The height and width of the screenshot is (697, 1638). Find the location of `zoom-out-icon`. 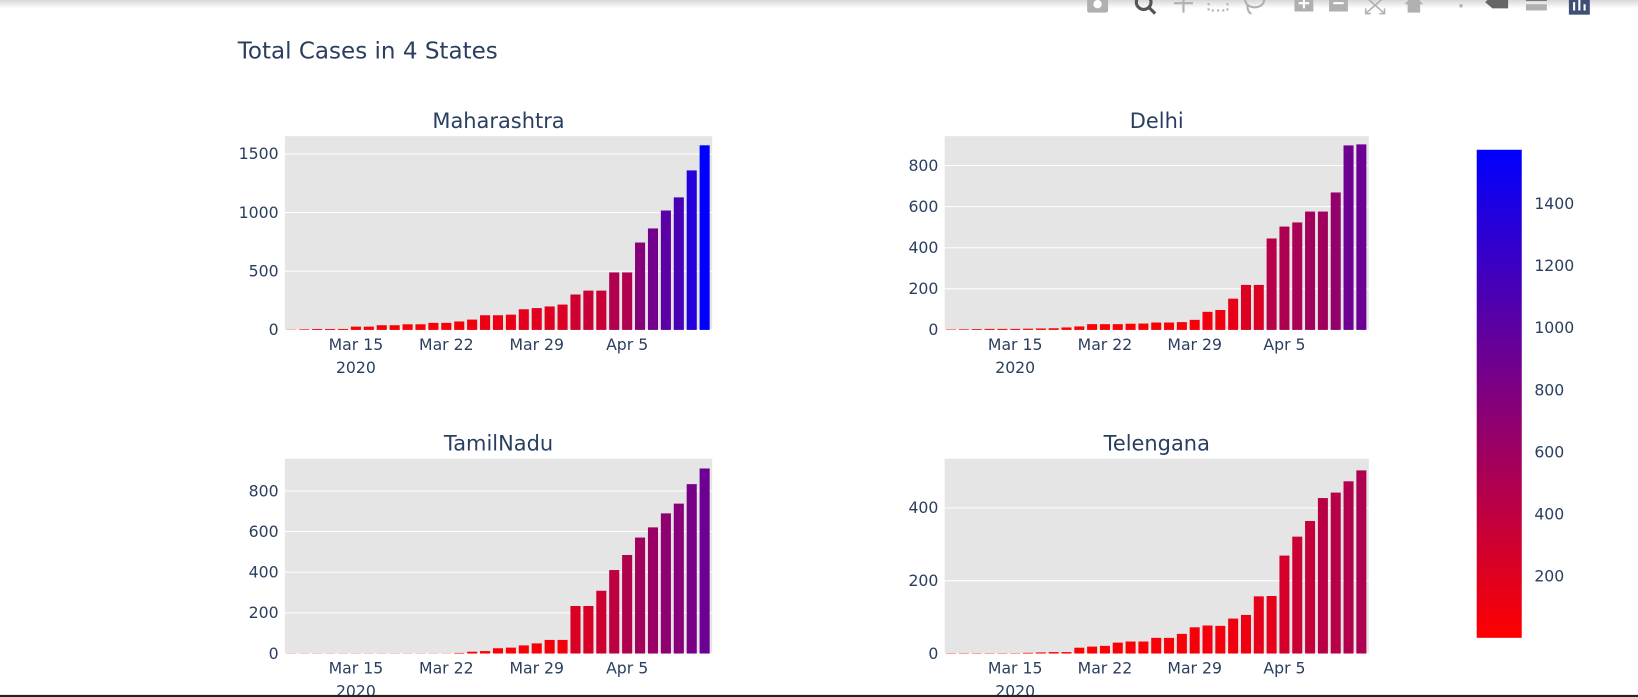

zoom-out-icon is located at coordinates (1338, 6).